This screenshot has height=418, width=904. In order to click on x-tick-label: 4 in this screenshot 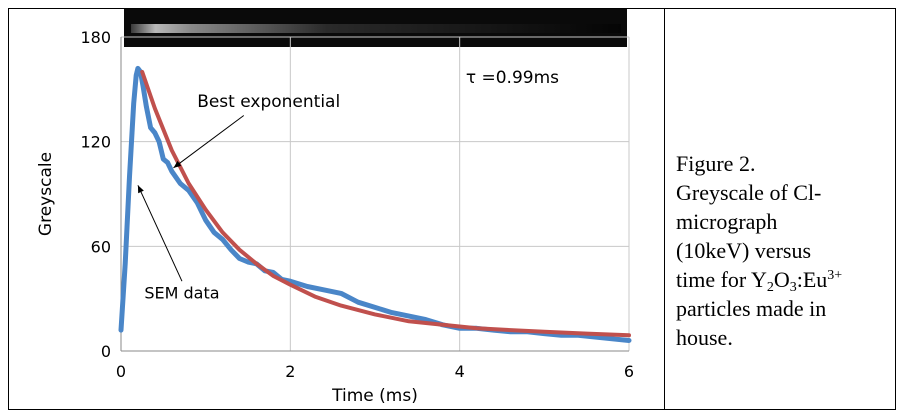, I will do `click(460, 371)`.